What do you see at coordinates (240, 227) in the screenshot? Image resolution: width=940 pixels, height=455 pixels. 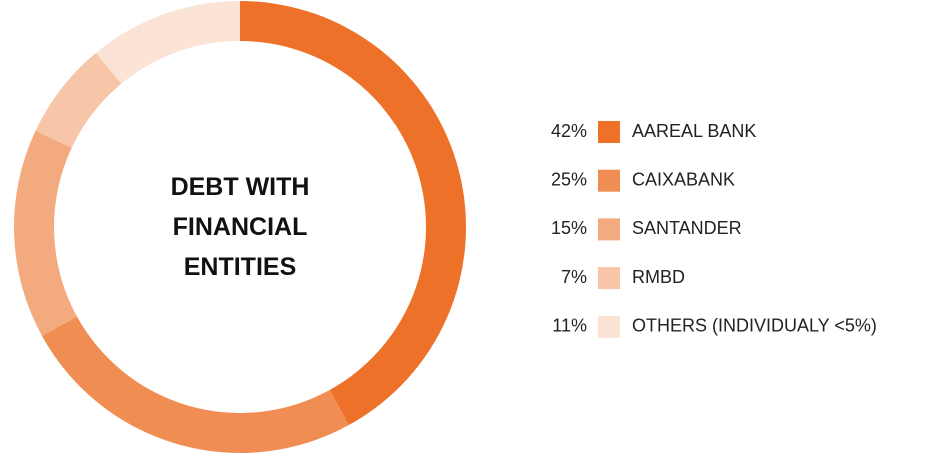 I see `chart-title: DEBT WITH FINANCIAL ENTITIES` at bounding box center [240, 227].